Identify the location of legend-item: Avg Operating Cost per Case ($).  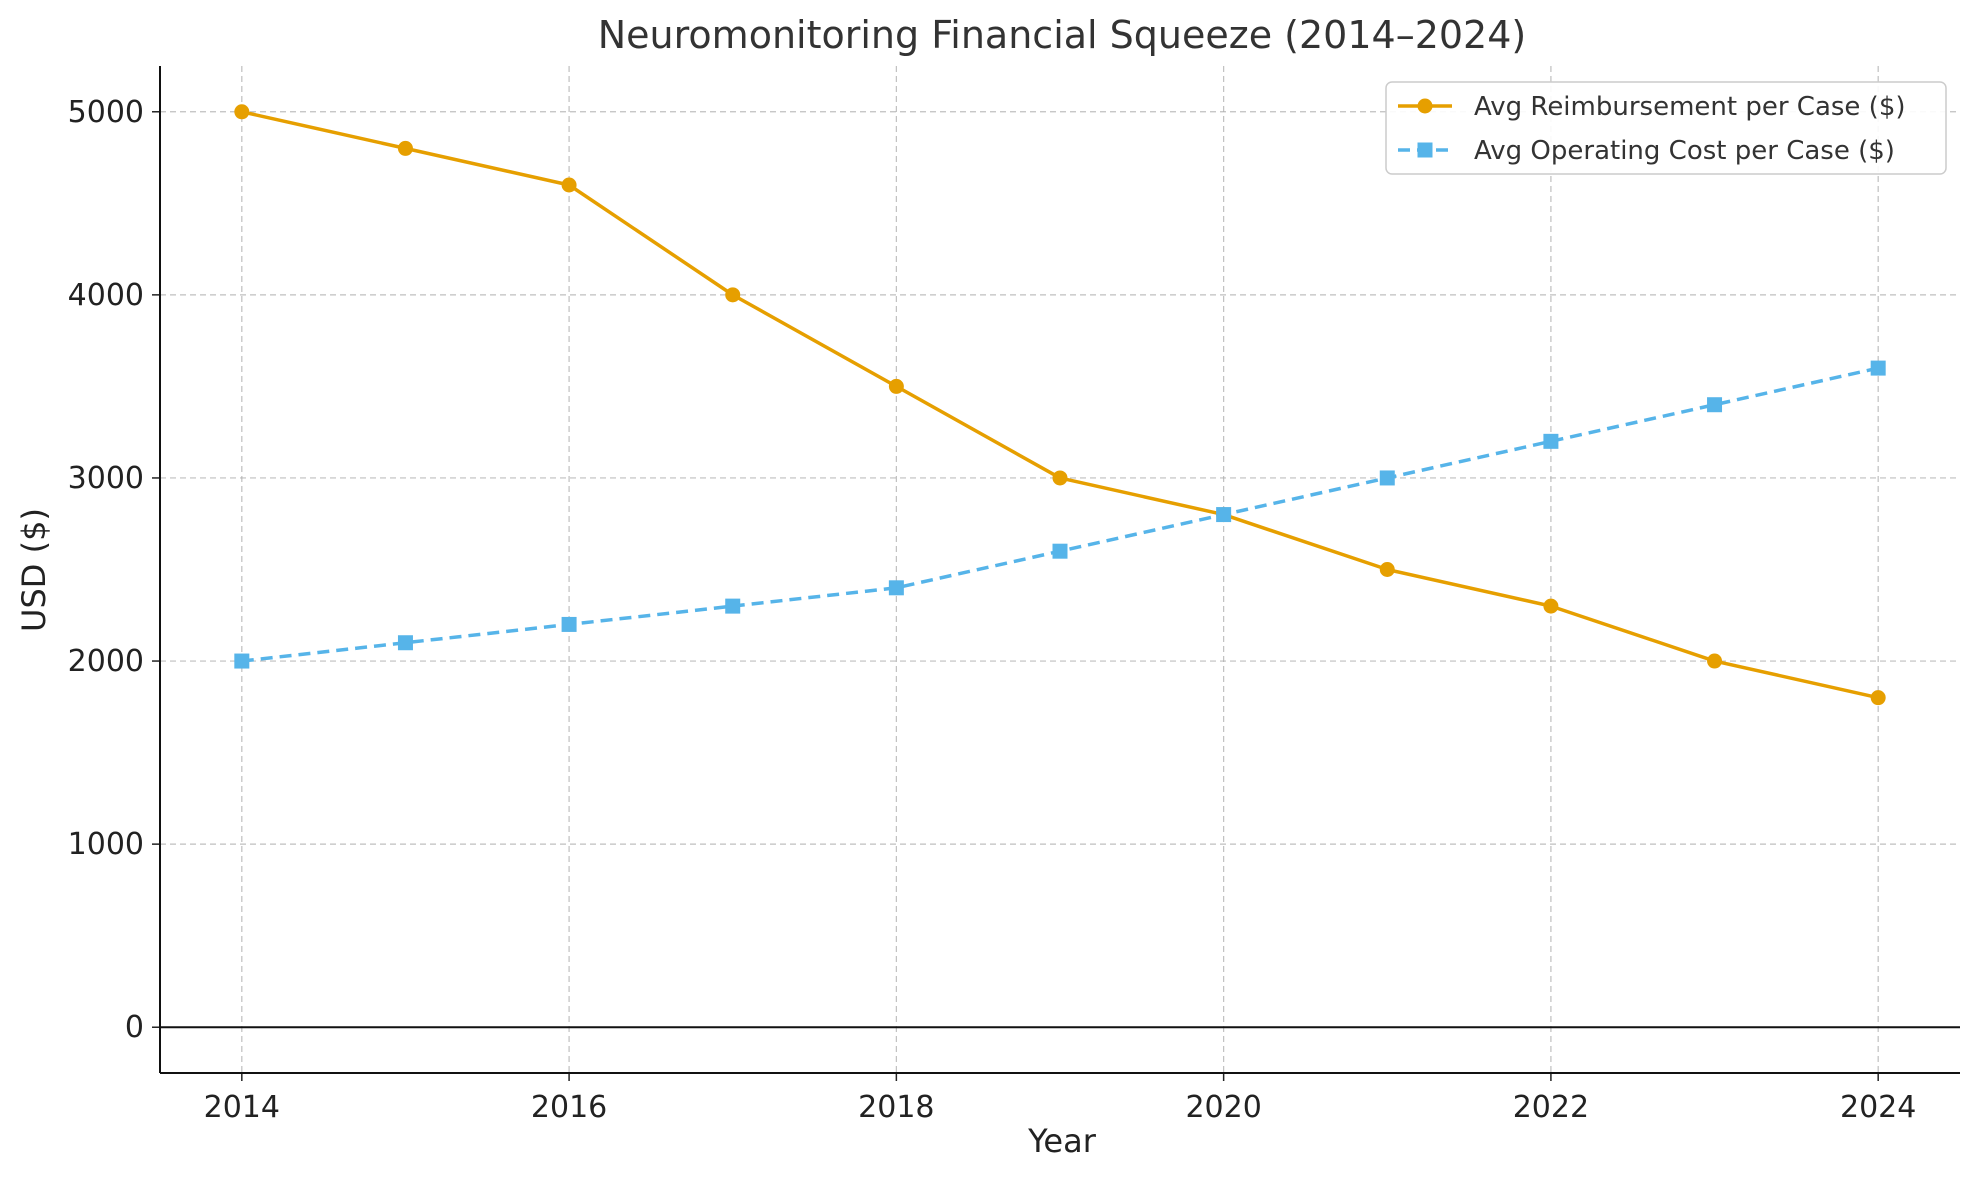
(1646, 151).